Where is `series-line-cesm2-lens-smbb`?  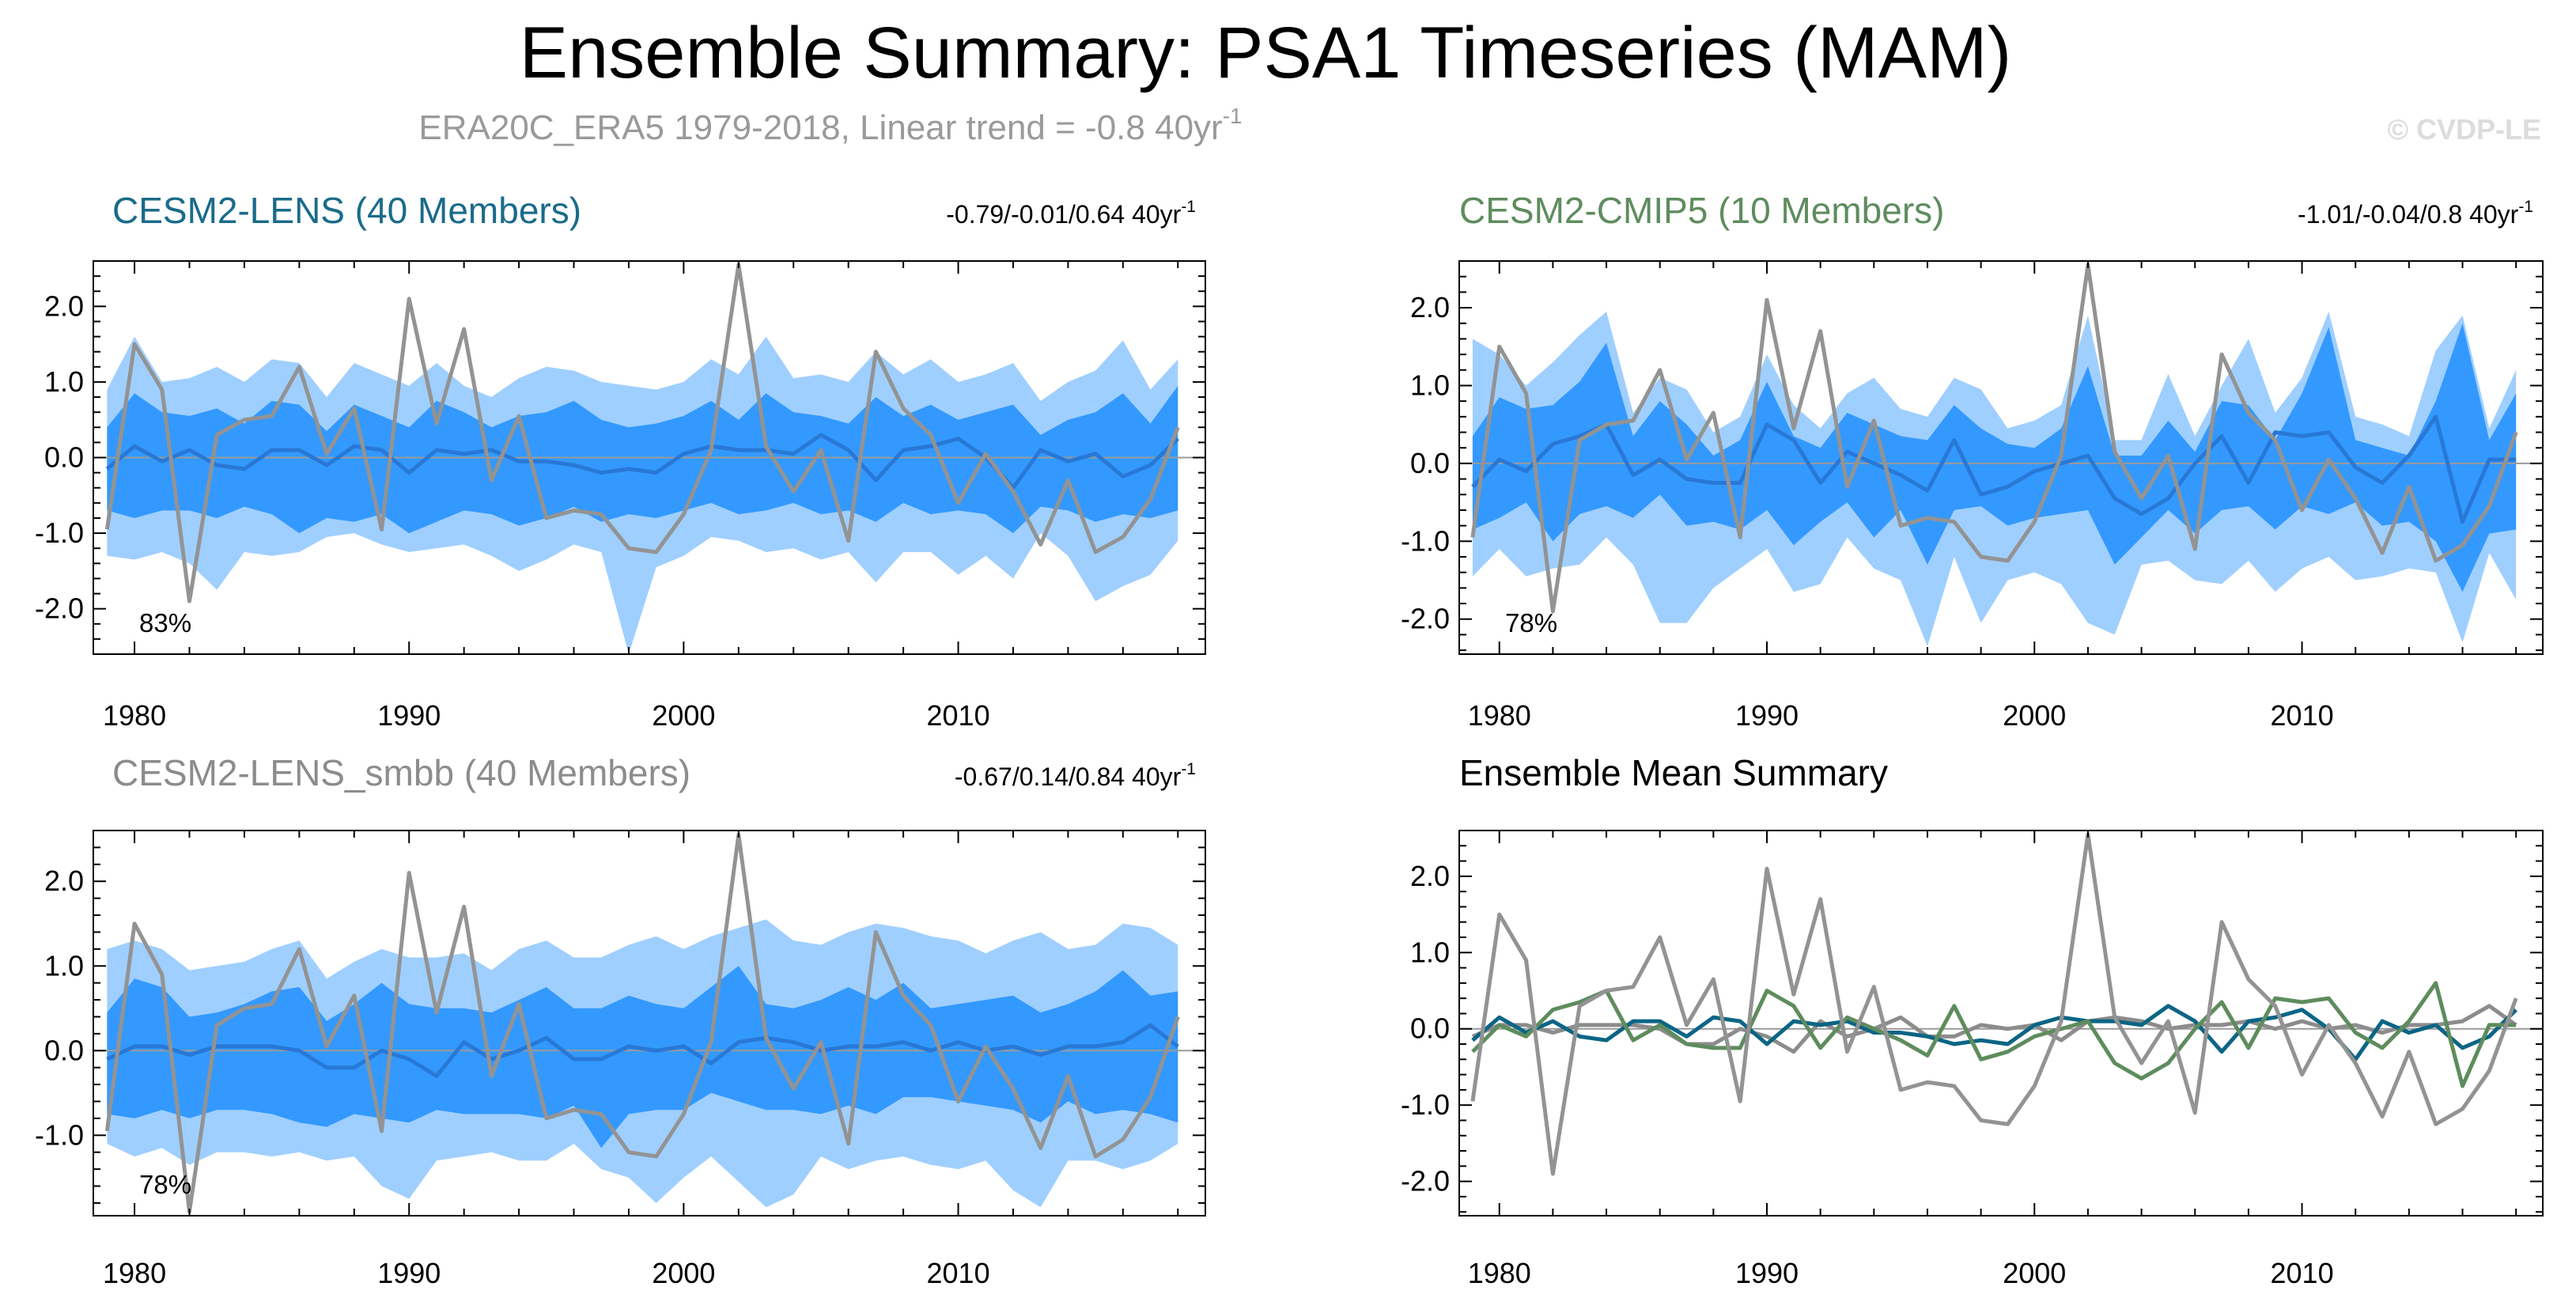 series-line-cesm2-lens-smbb is located at coordinates (1994, 1029).